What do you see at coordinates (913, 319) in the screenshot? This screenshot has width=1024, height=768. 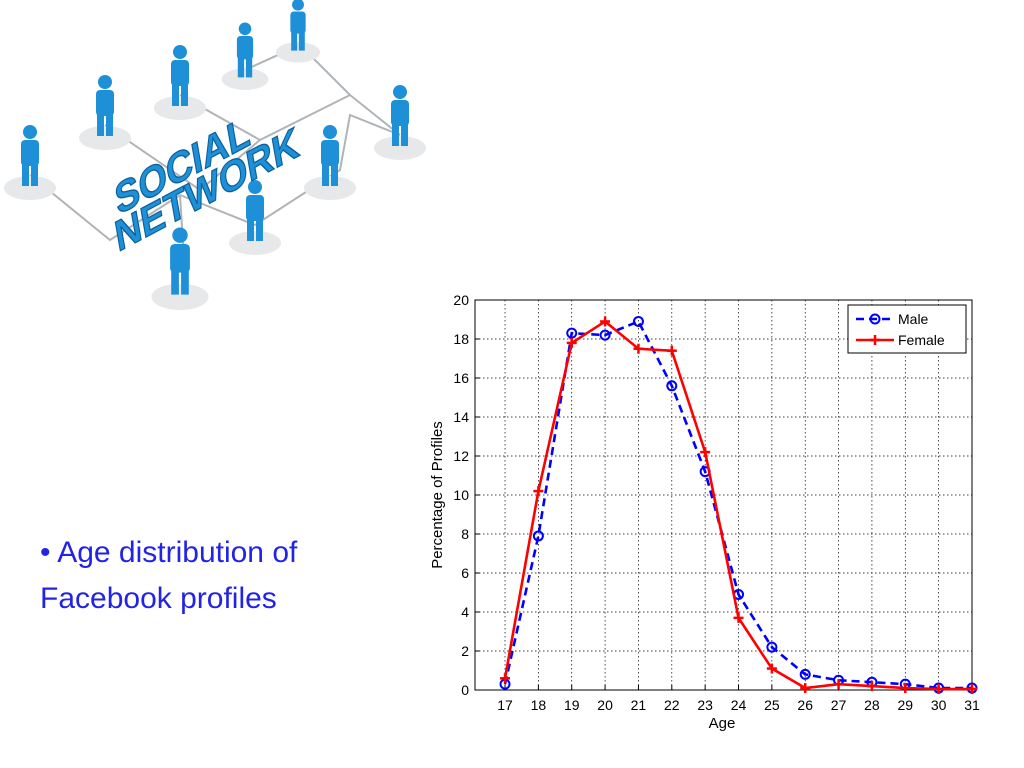 I see `legend-label: Male` at bounding box center [913, 319].